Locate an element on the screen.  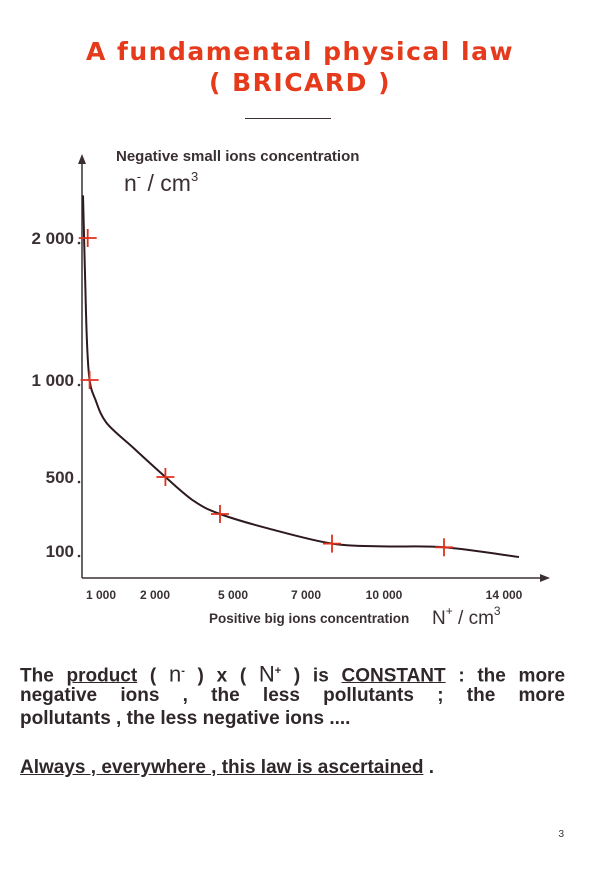
x-axis-label: Positive big ions concentration is located at coordinates (309, 618).